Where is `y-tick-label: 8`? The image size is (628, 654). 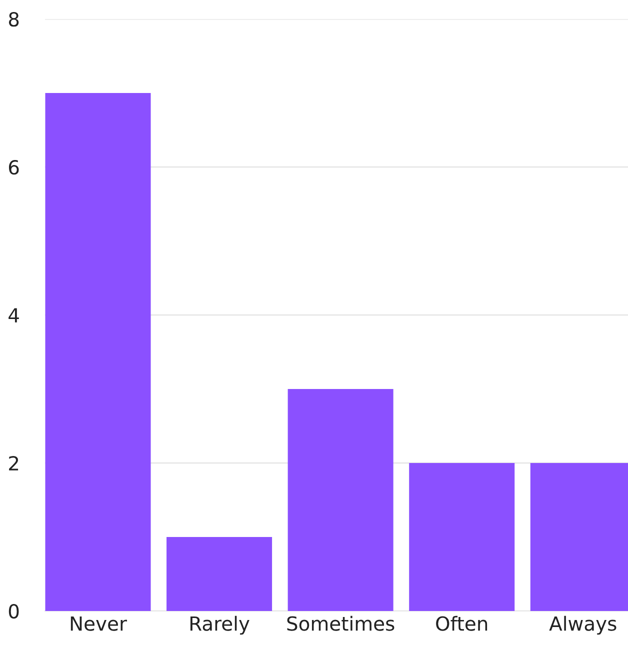
y-tick-label: 8 is located at coordinates (13, 19).